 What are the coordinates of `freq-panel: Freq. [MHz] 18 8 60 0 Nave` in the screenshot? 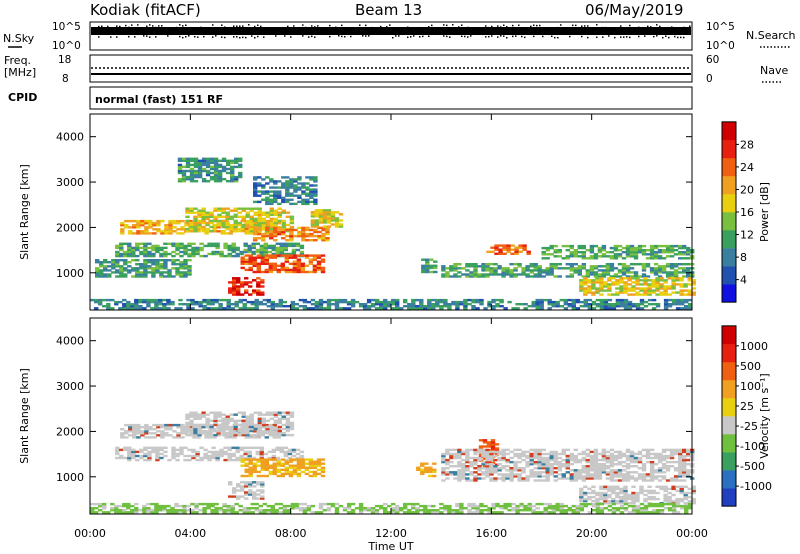 It's located at (396, 69).